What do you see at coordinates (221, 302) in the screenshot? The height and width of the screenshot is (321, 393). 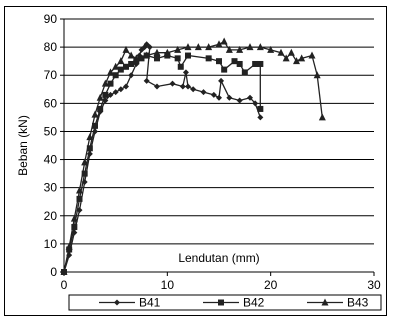 I see `legend-marker-B42` at bounding box center [221, 302].